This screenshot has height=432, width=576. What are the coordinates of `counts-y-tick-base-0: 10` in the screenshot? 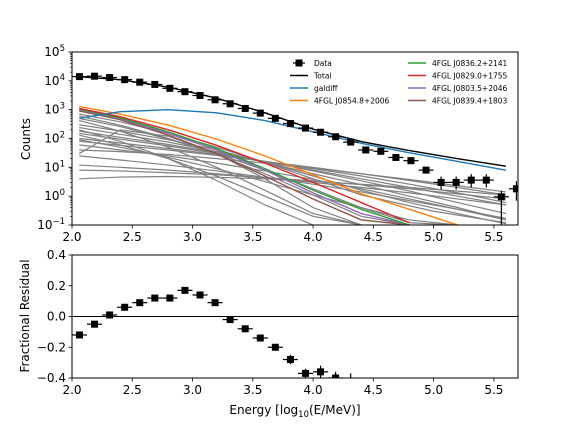 It's located at (44, 225).